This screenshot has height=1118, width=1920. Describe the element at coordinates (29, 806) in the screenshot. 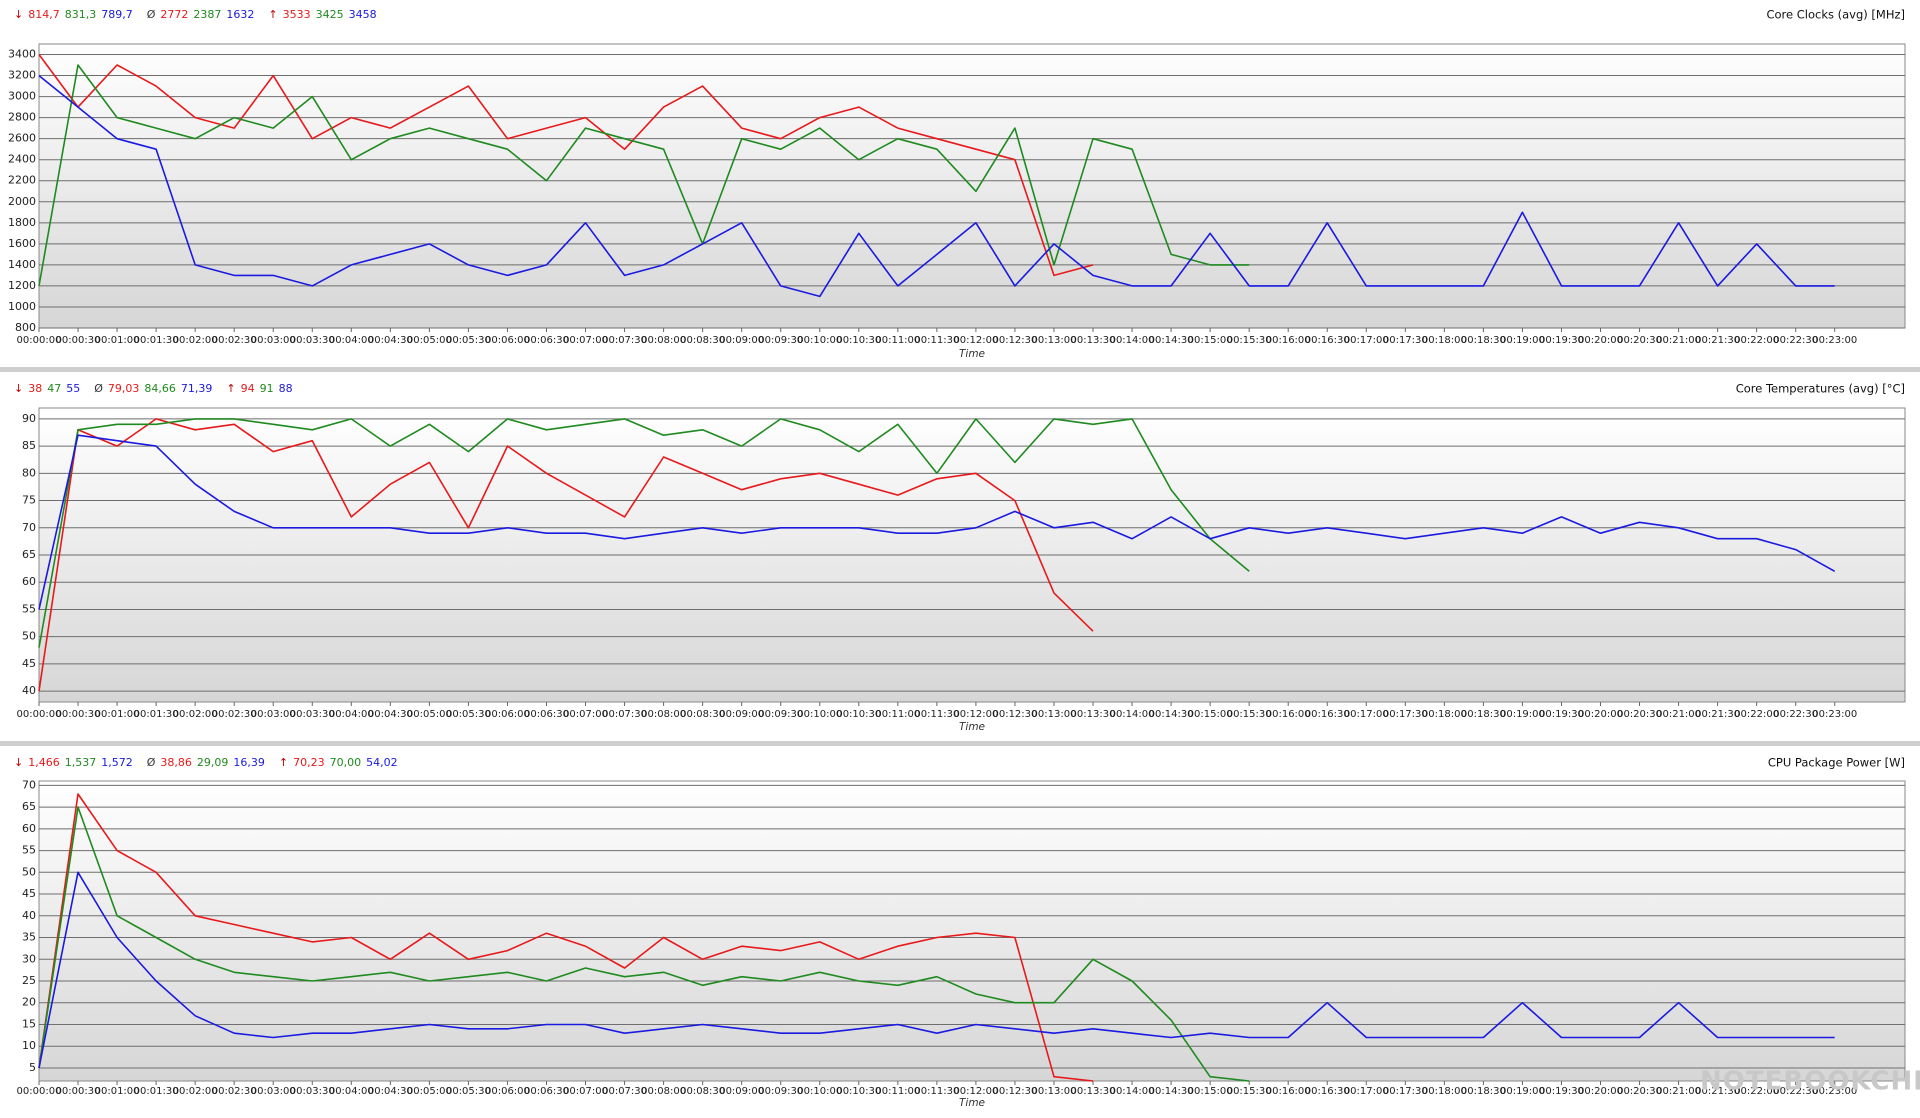

I see `y-tick-label: 65` at that location.